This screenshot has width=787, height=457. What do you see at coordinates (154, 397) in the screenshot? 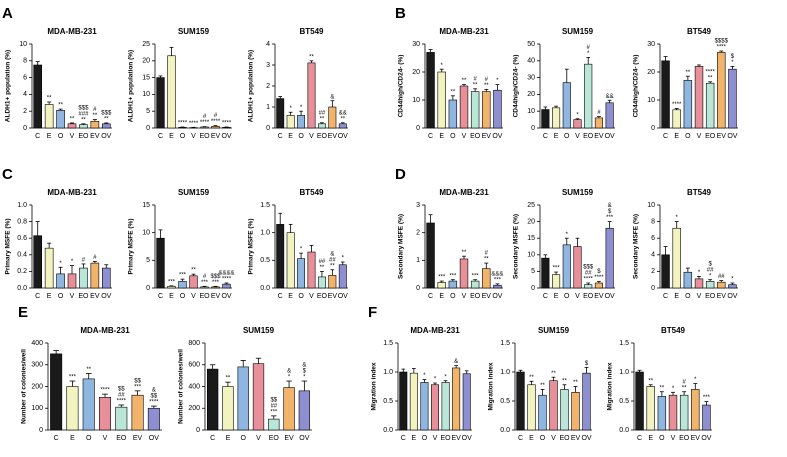
I see `significance-label: $$` at bounding box center [154, 397].